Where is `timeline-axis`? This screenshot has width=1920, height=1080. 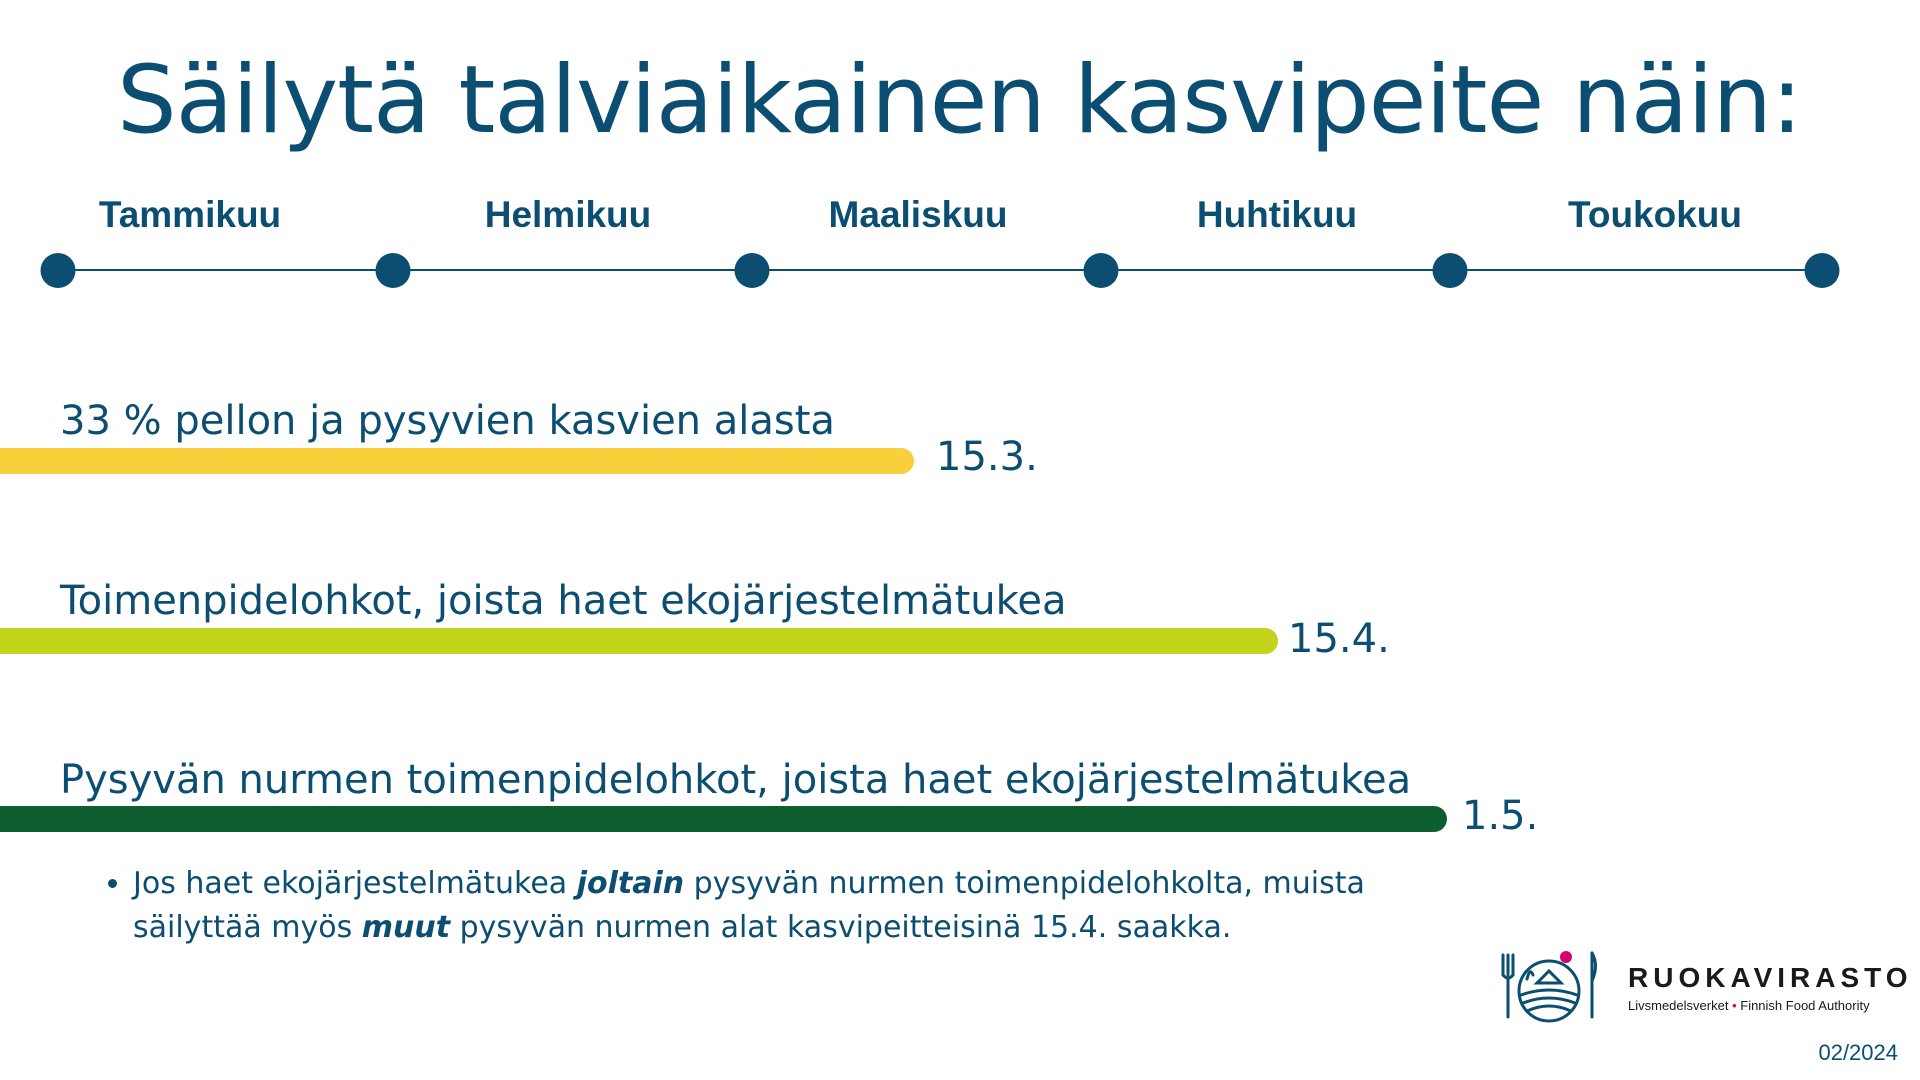
timeline-axis is located at coordinates (940, 270).